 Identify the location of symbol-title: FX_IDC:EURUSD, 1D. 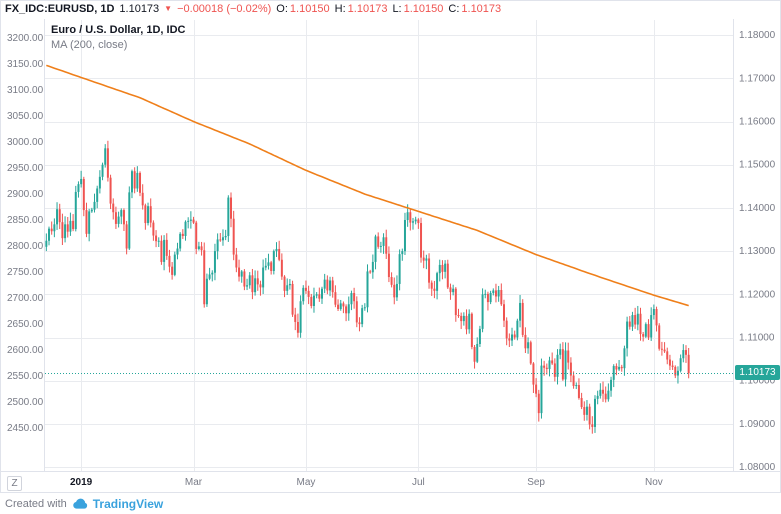
(60, 9).